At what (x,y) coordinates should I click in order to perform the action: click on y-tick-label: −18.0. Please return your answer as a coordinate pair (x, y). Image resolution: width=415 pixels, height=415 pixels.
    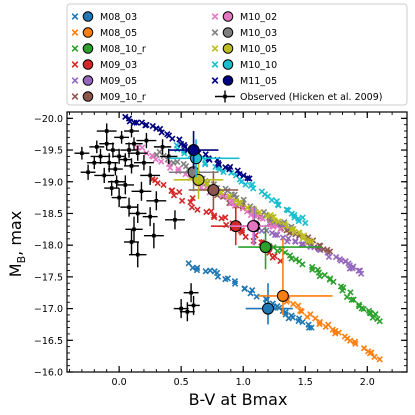
    Looking at the image, I should click on (48, 246).